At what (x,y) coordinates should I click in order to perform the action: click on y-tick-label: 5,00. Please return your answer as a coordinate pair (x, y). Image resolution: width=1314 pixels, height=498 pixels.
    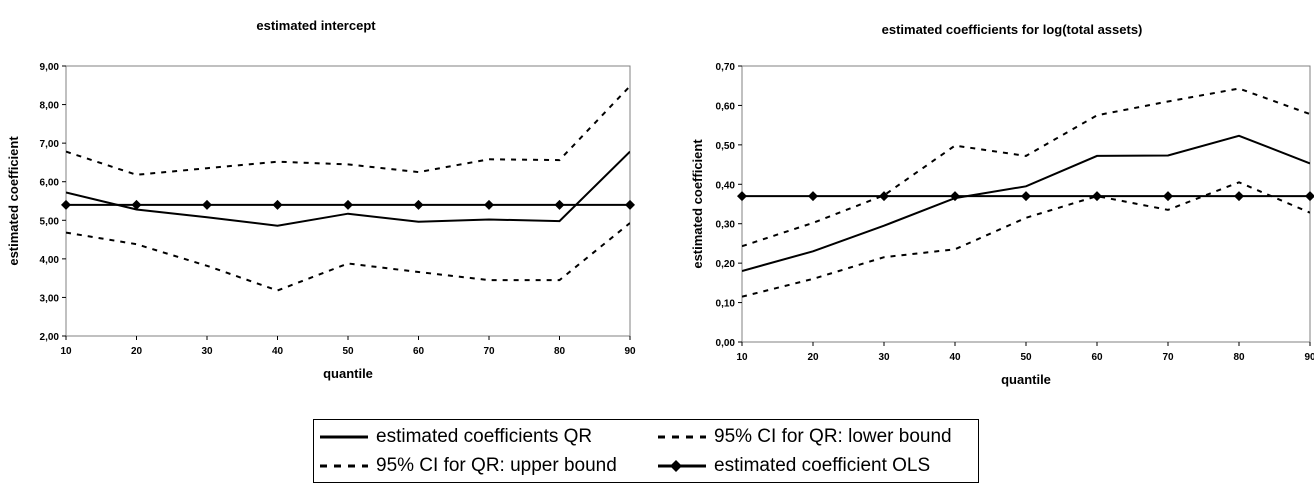
    Looking at the image, I should click on (50, 221).